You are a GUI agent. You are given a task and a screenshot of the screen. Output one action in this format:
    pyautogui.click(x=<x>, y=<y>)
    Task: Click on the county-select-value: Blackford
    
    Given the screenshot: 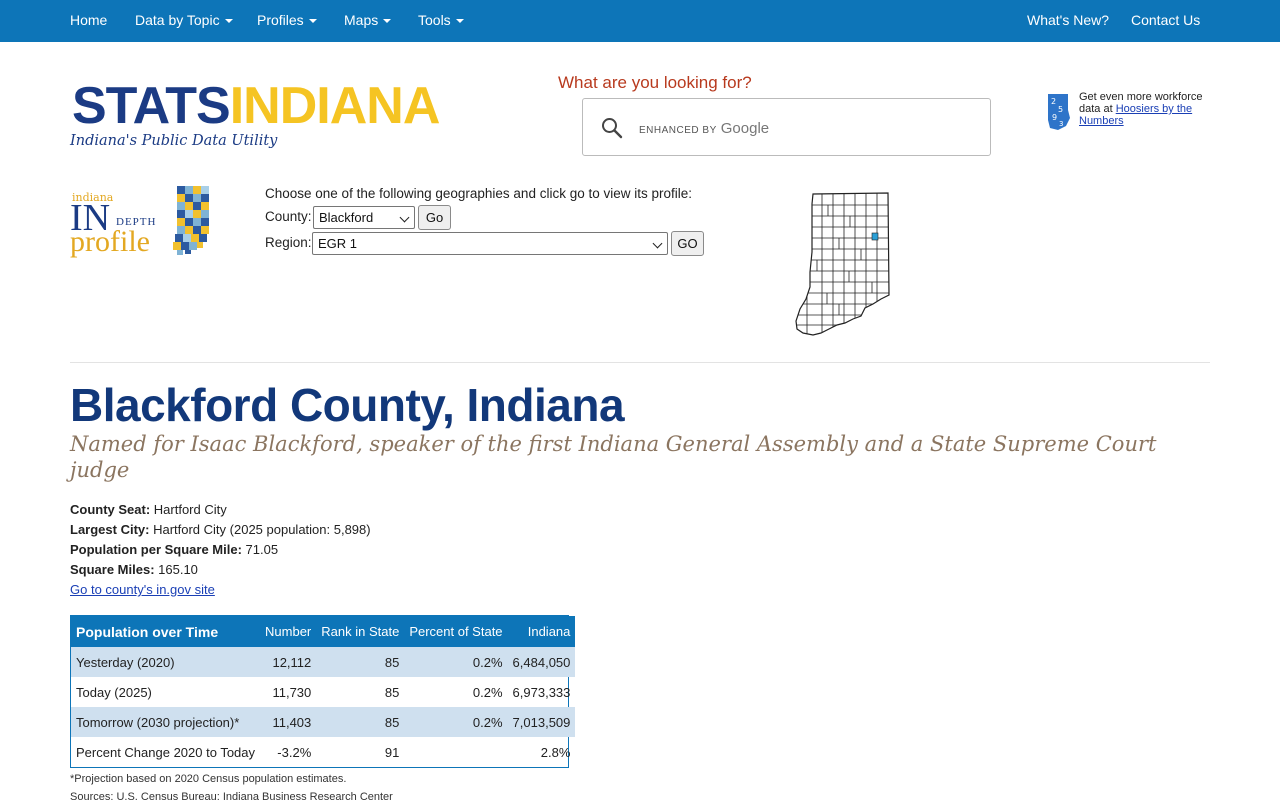 What is the action you would take?
    pyautogui.click(x=346, y=217)
    